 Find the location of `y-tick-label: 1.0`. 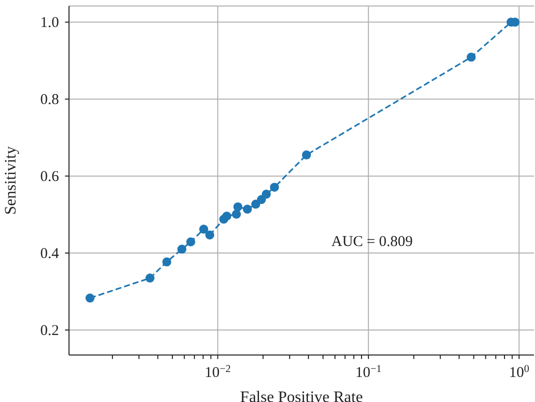

y-tick-label: 1.0 is located at coordinates (49, 23).